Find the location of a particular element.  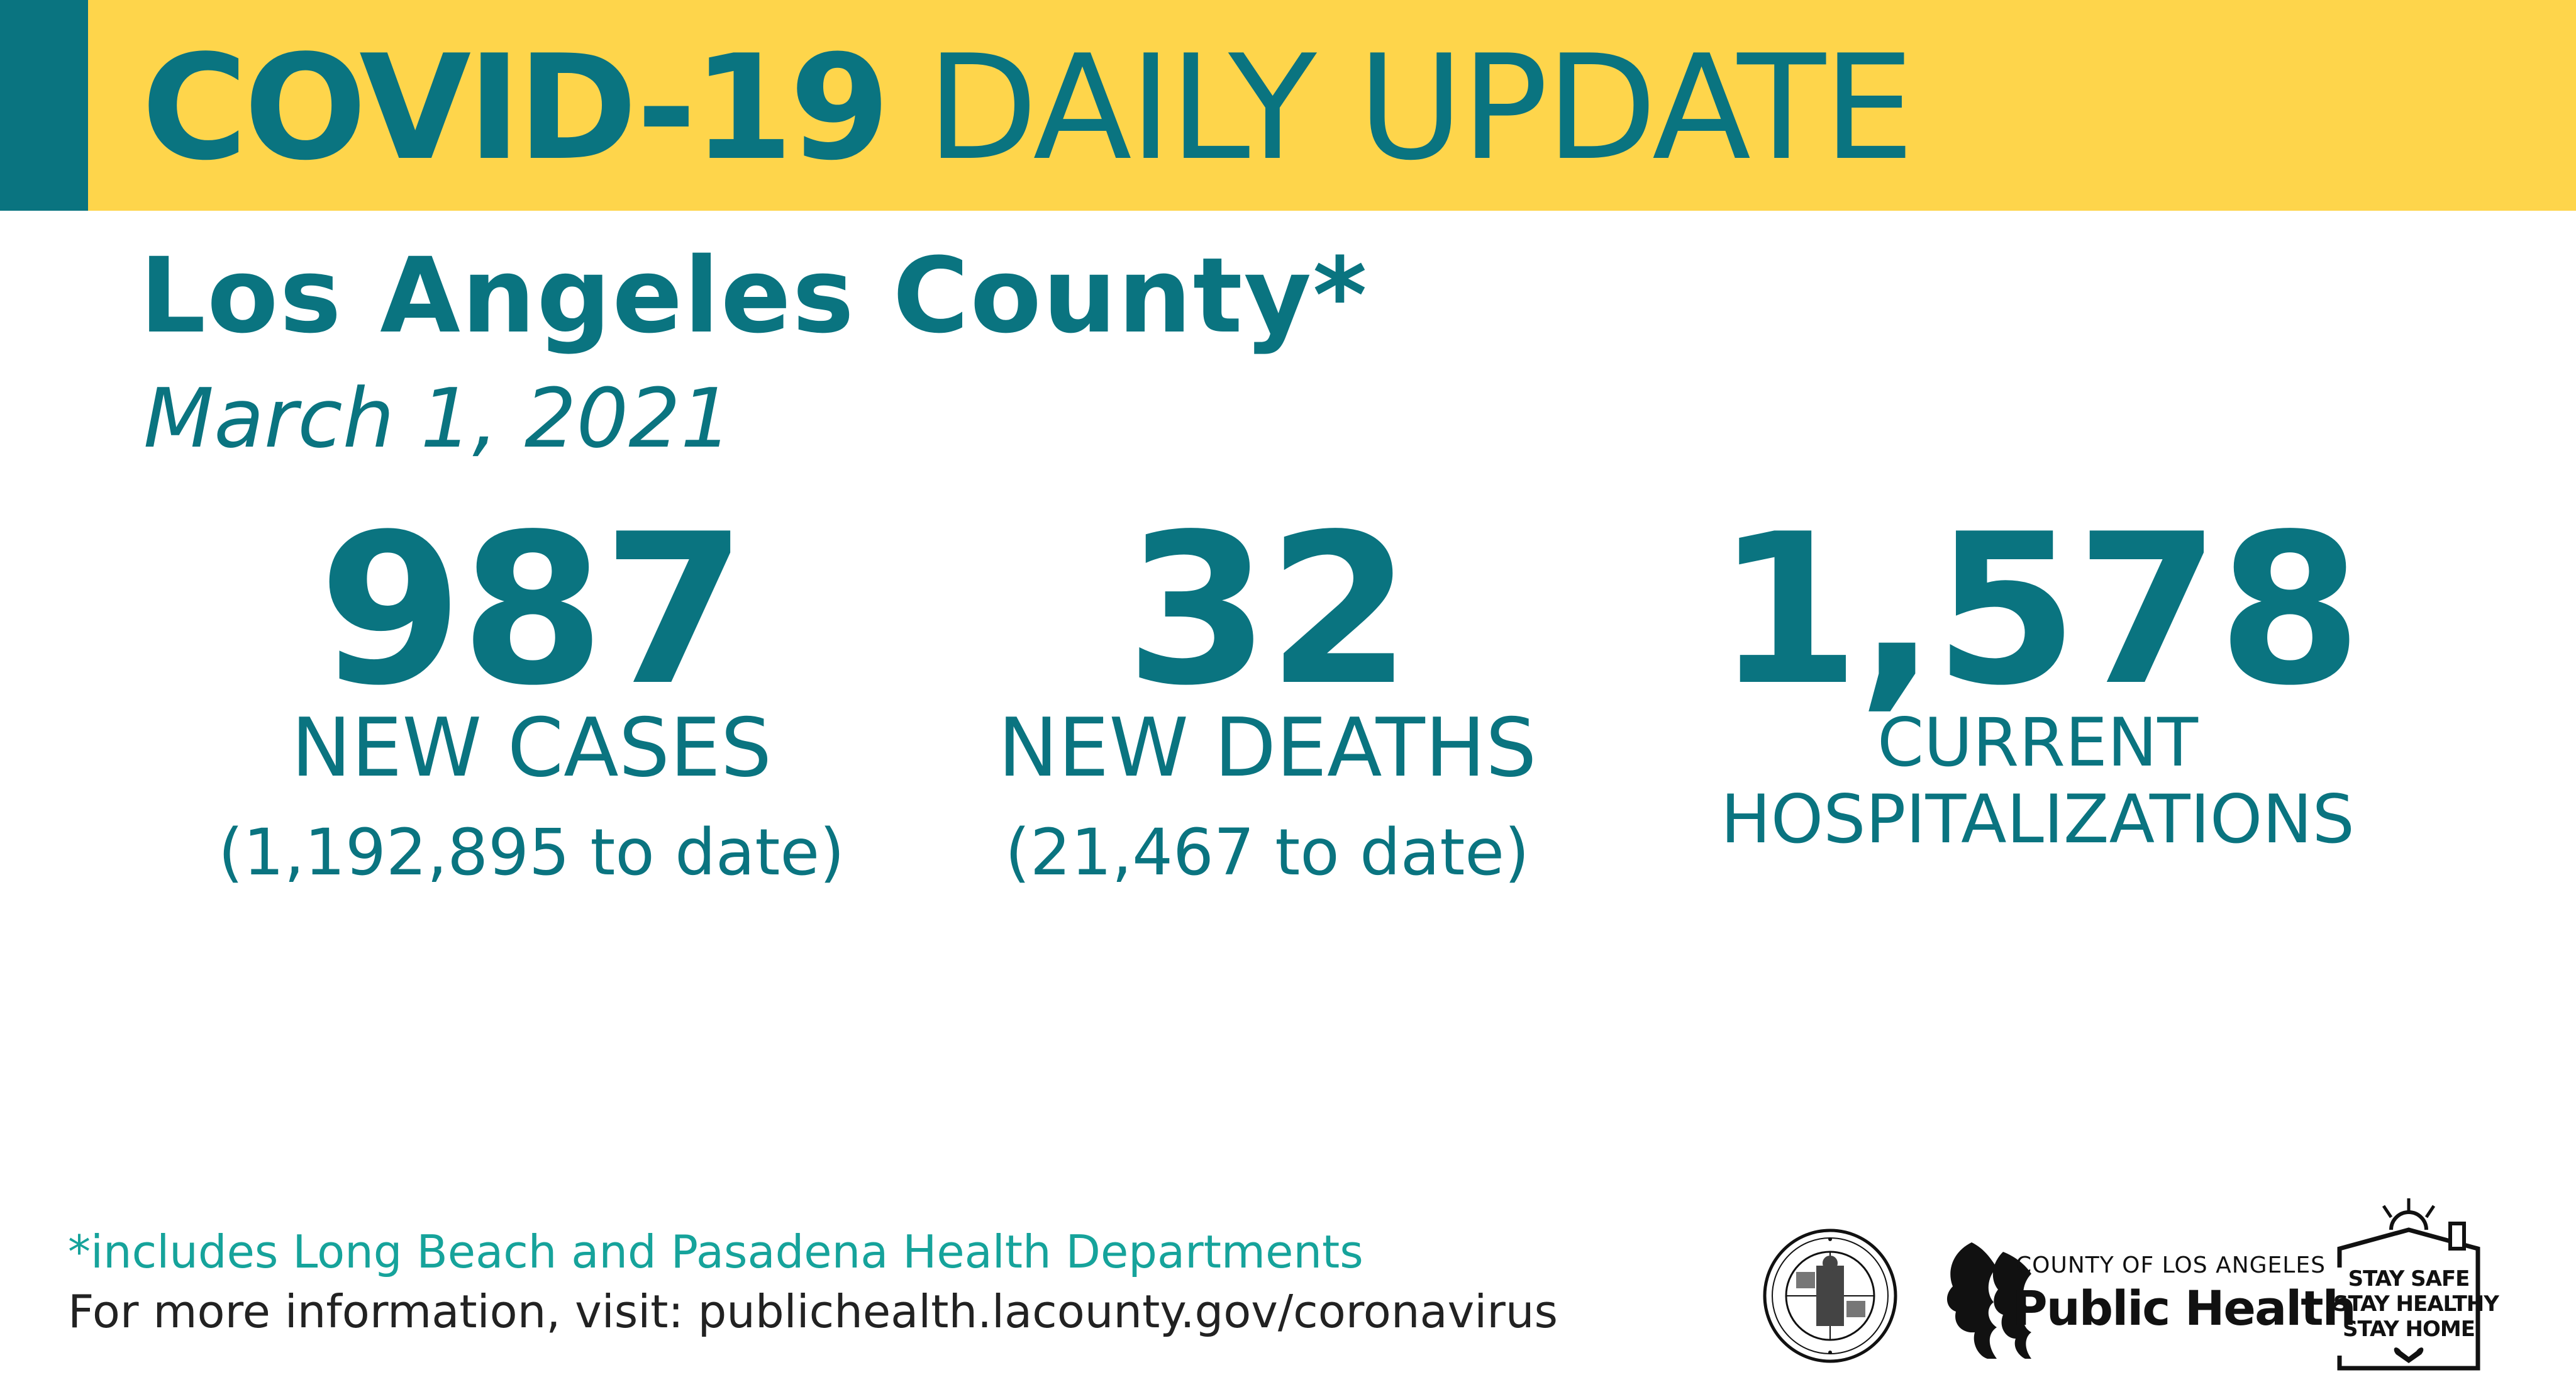

county-heading: Los Angeles County* is located at coordinates (754, 296).